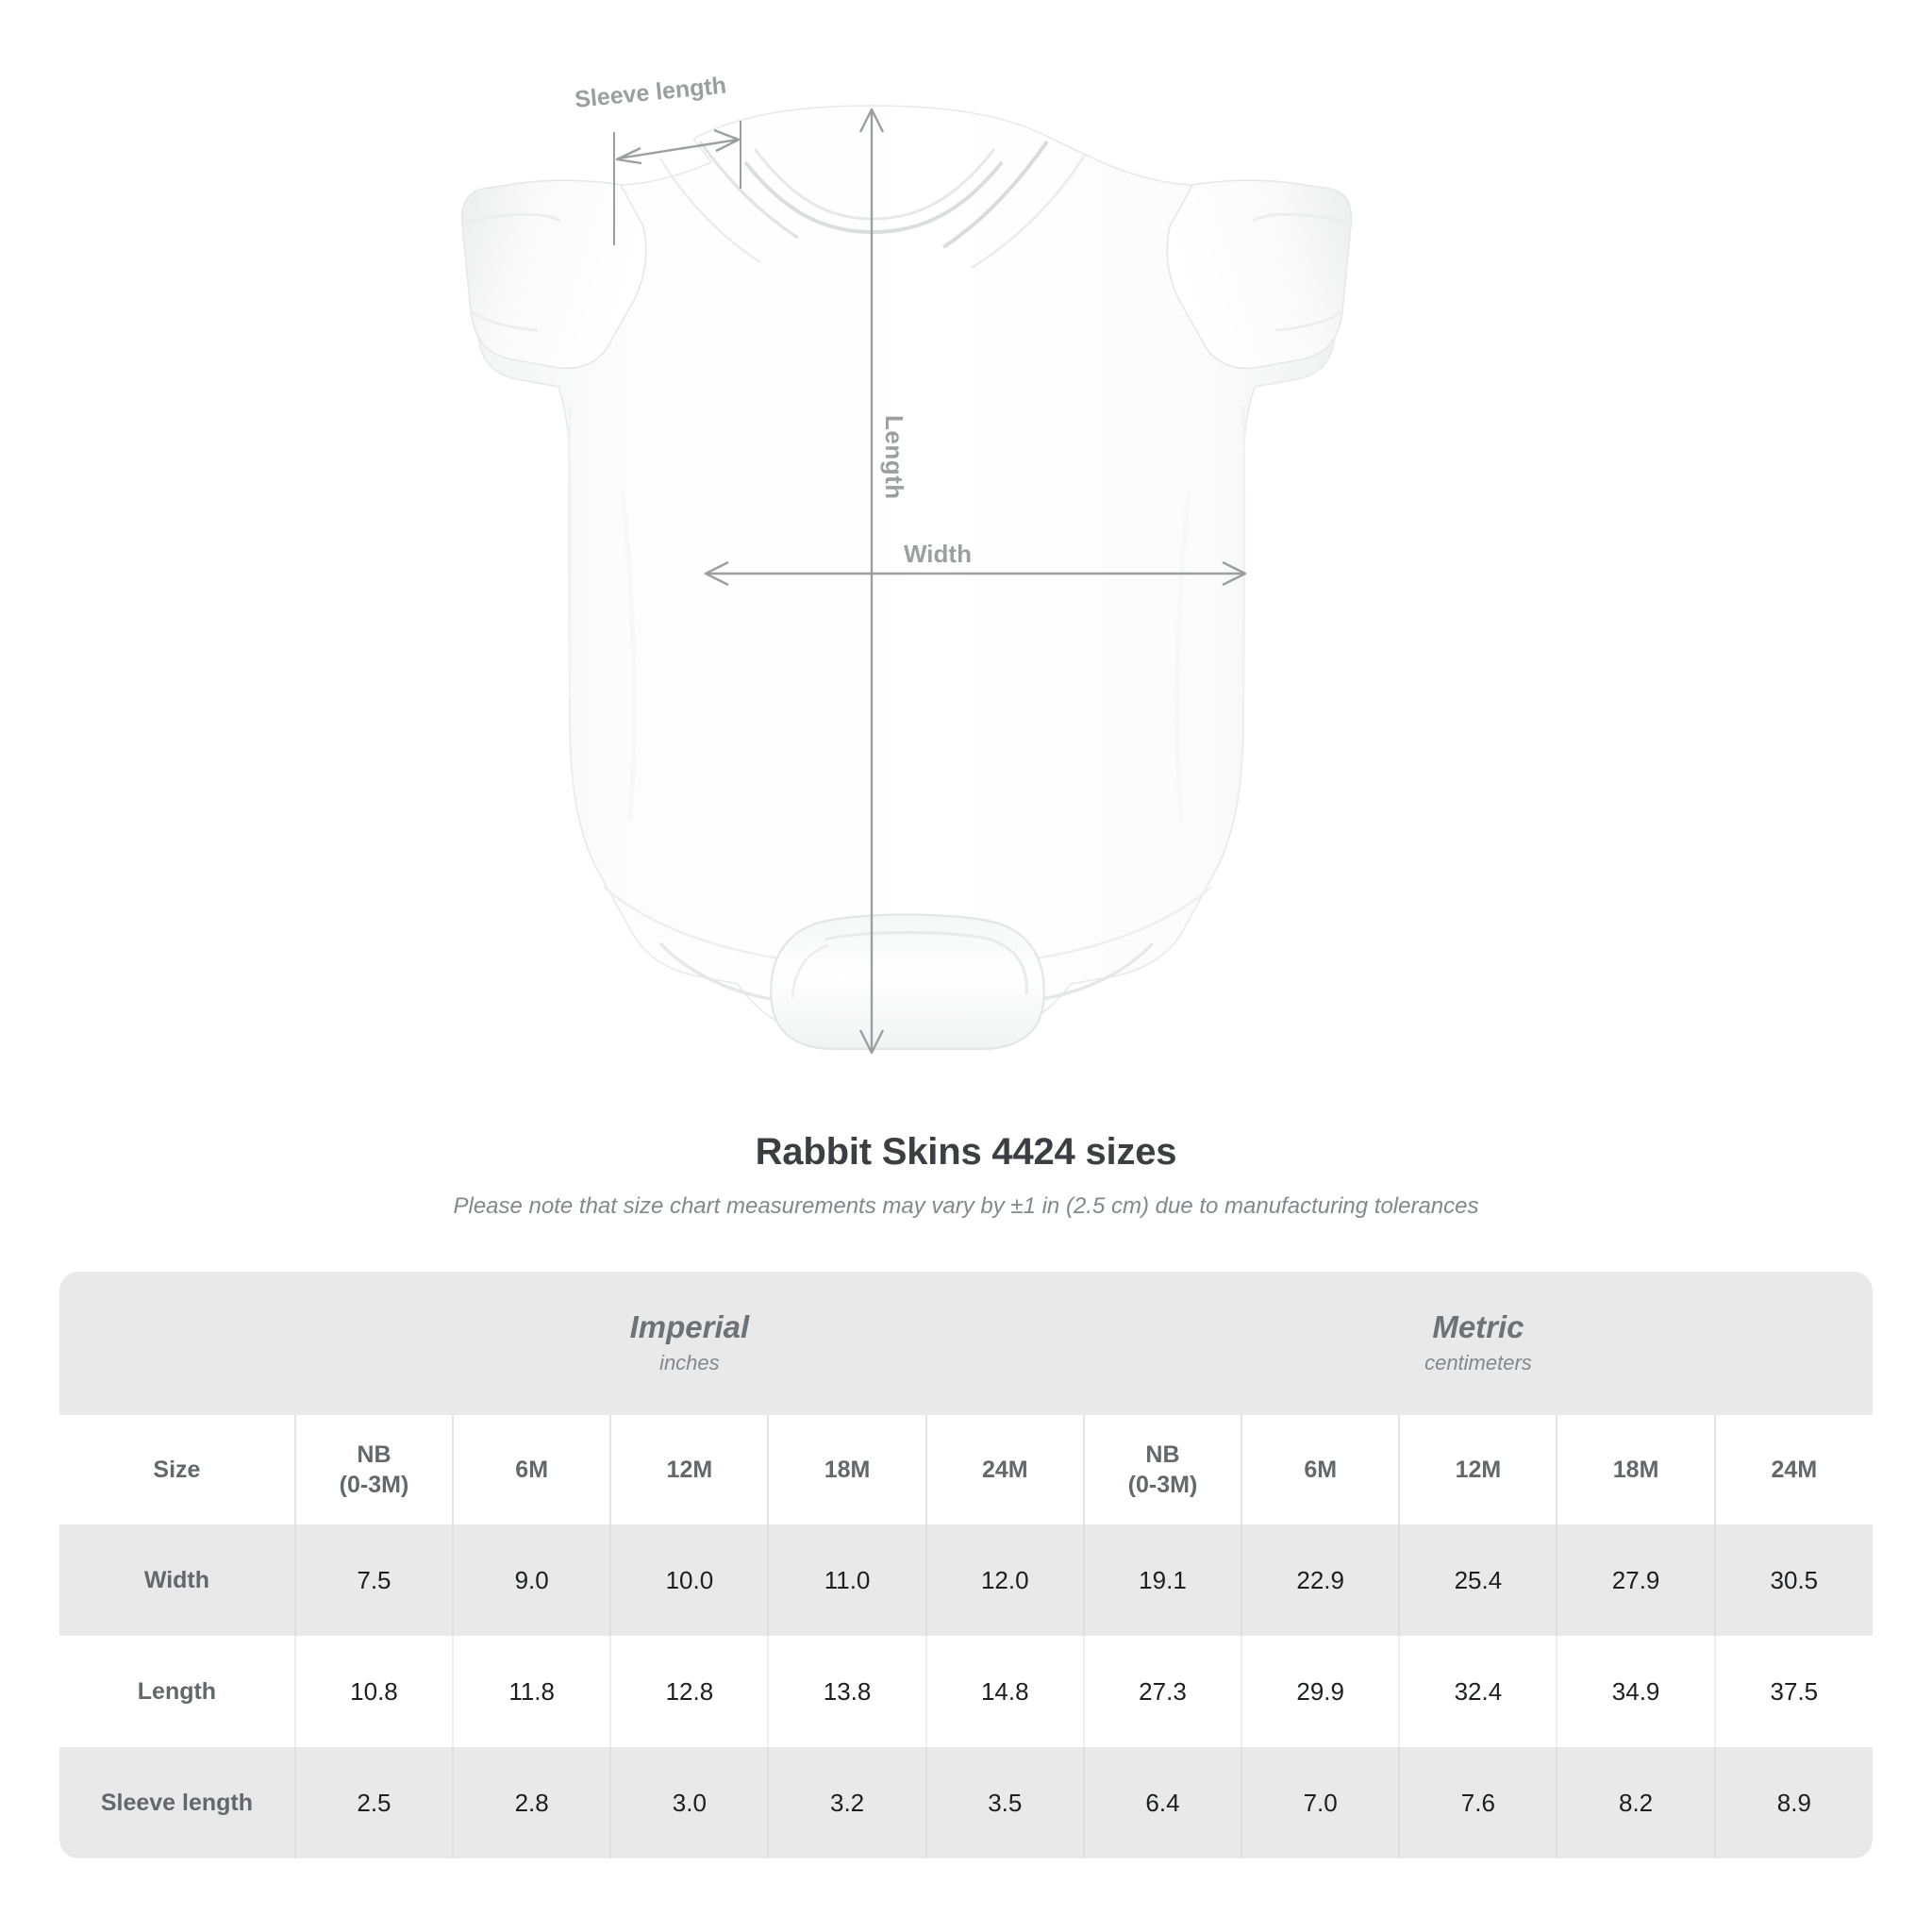 This screenshot has height=1932, width=1932. I want to click on size-column-header-6m-imperial: 6M, so click(531, 1469).